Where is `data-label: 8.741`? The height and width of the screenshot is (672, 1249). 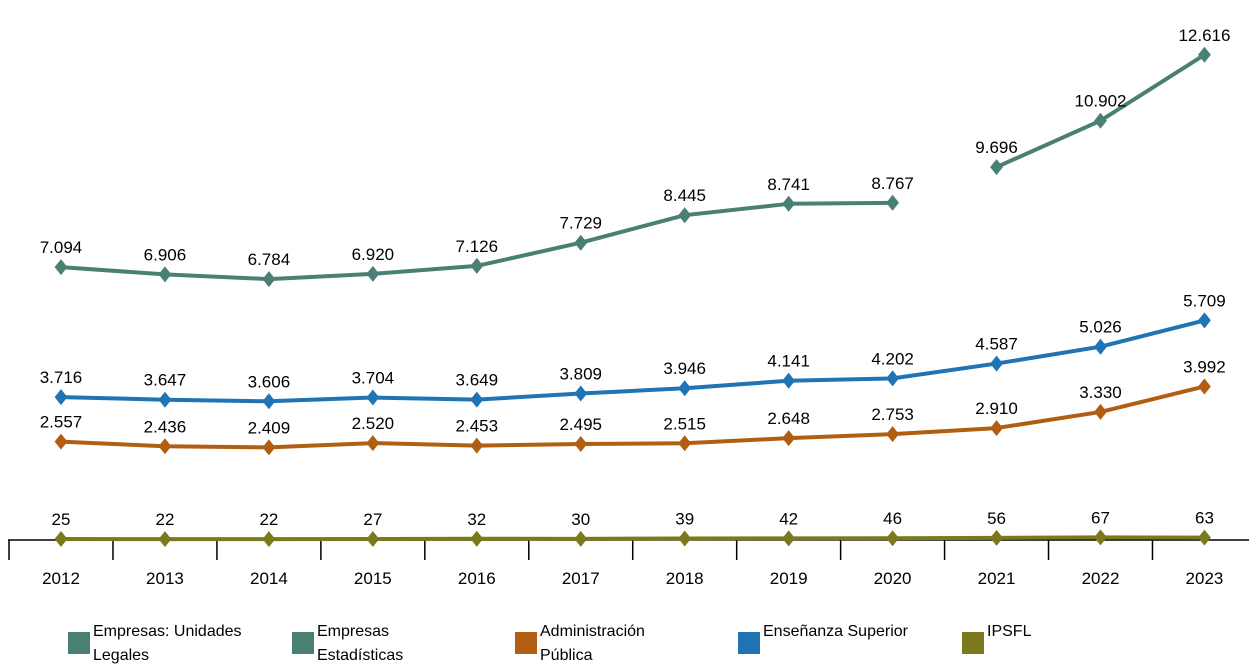 data-label: 8.741 is located at coordinates (788, 184).